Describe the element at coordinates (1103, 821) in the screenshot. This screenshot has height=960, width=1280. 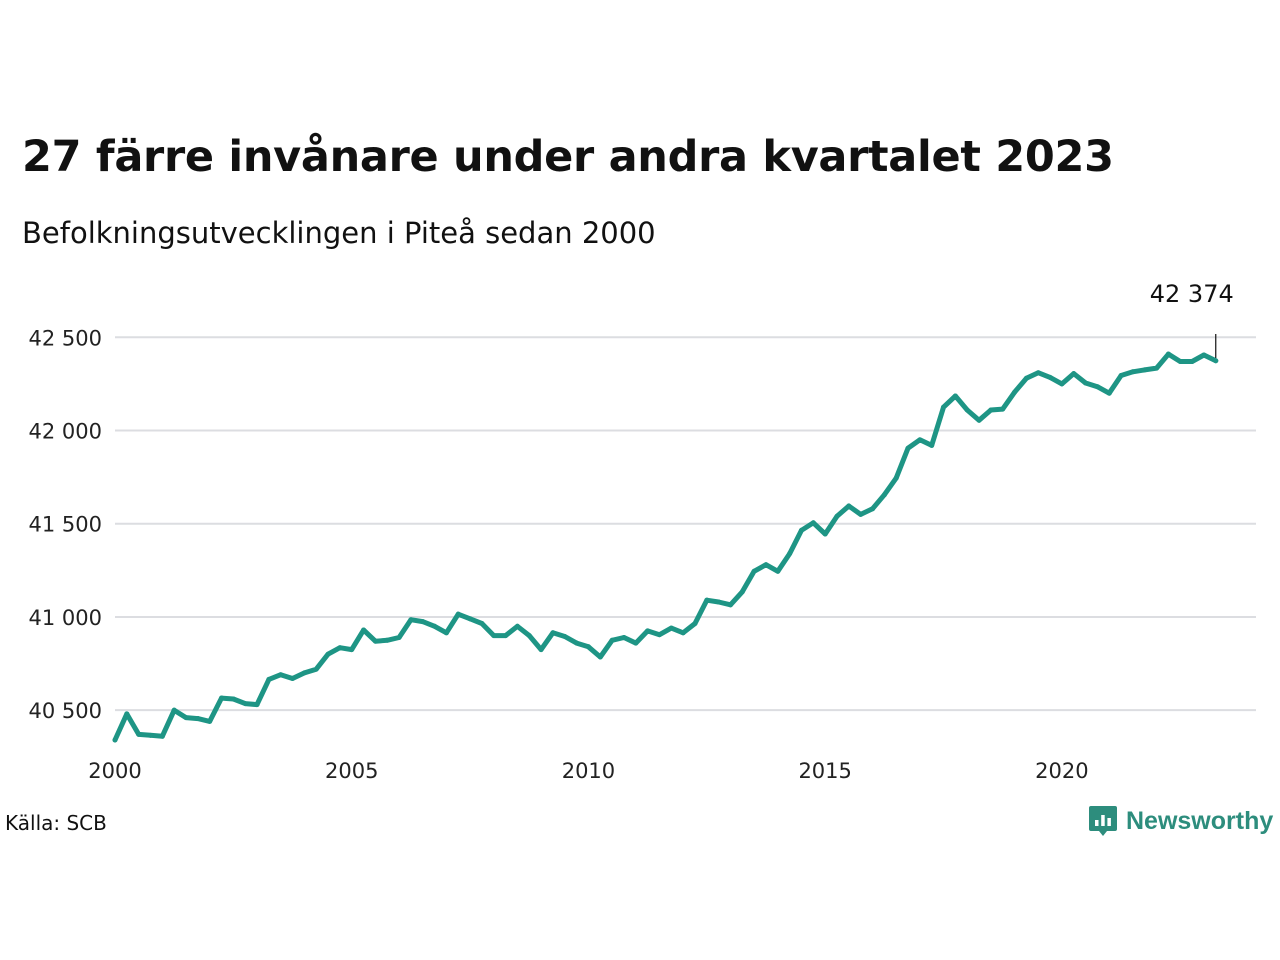
I see `newsworthy-logo-icon` at that location.